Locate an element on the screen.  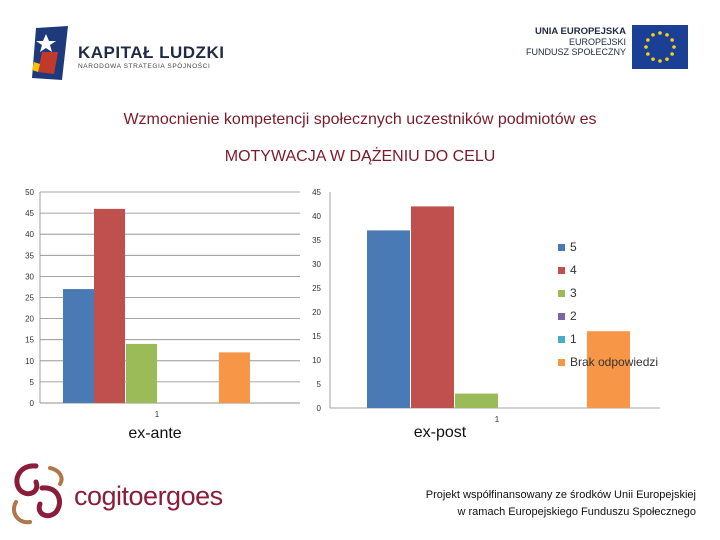
eu-line-3: FUNDUSZ SPOŁECZNY is located at coordinates (575, 52).